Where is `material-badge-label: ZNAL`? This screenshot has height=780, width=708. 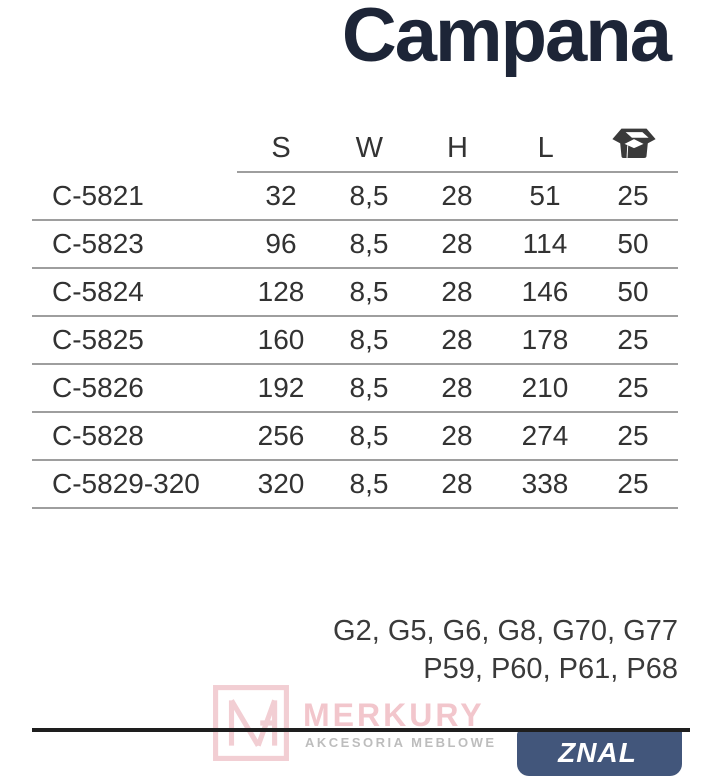 material-badge-label: ZNAL is located at coordinates (597, 752).